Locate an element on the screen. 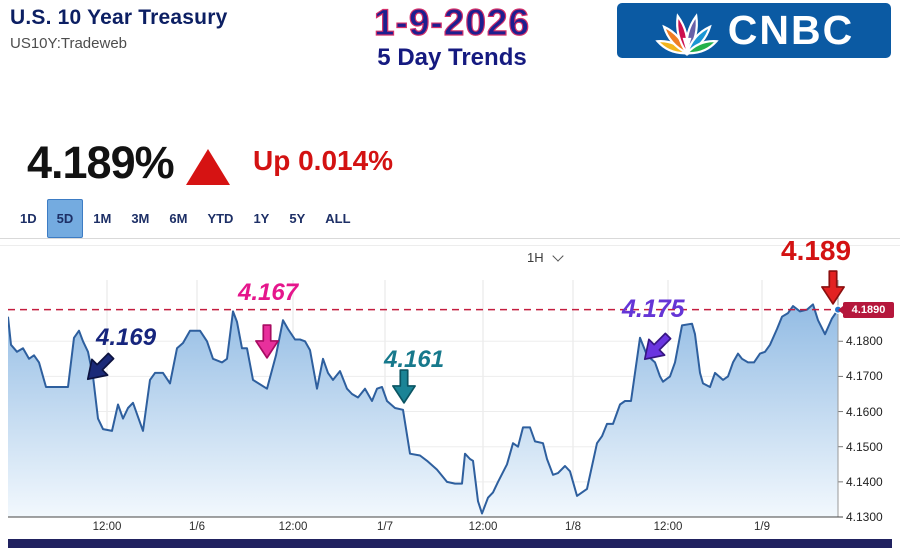 The width and height of the screenshot is (900, 560). cnbc-wordmark: CNBC is located at coordinates (791, 30).